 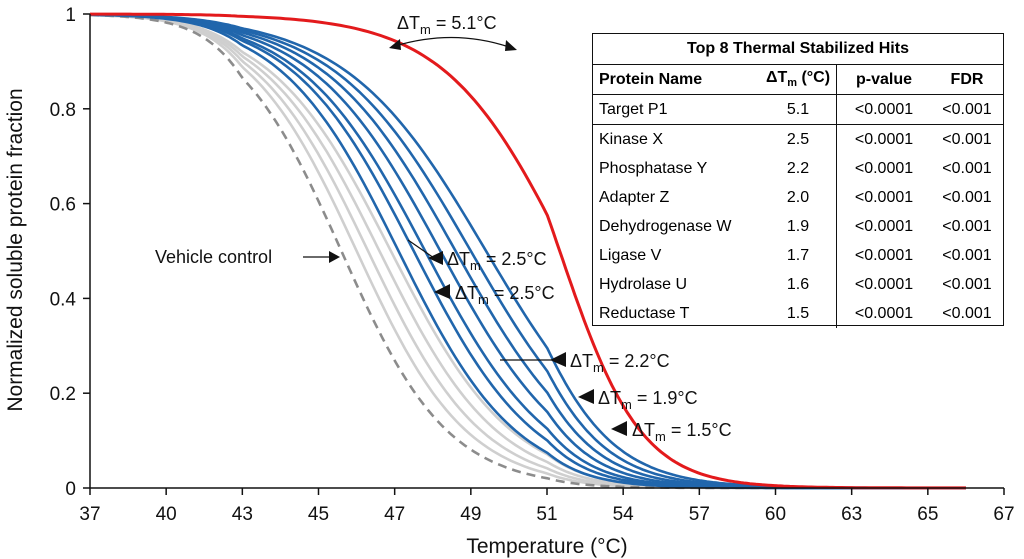 What do you see at coordinates (63, 110) in the screenshot?
I see `y-tick-label: 0.8` at bounding box center [63, 110].